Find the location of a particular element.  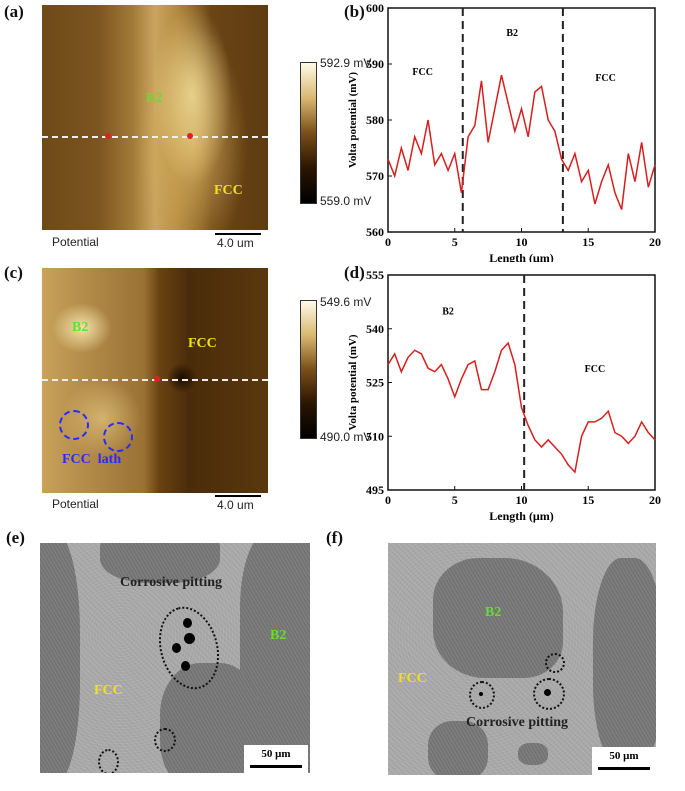

panel-label-e: (e) is located at coordinates (15, 537).